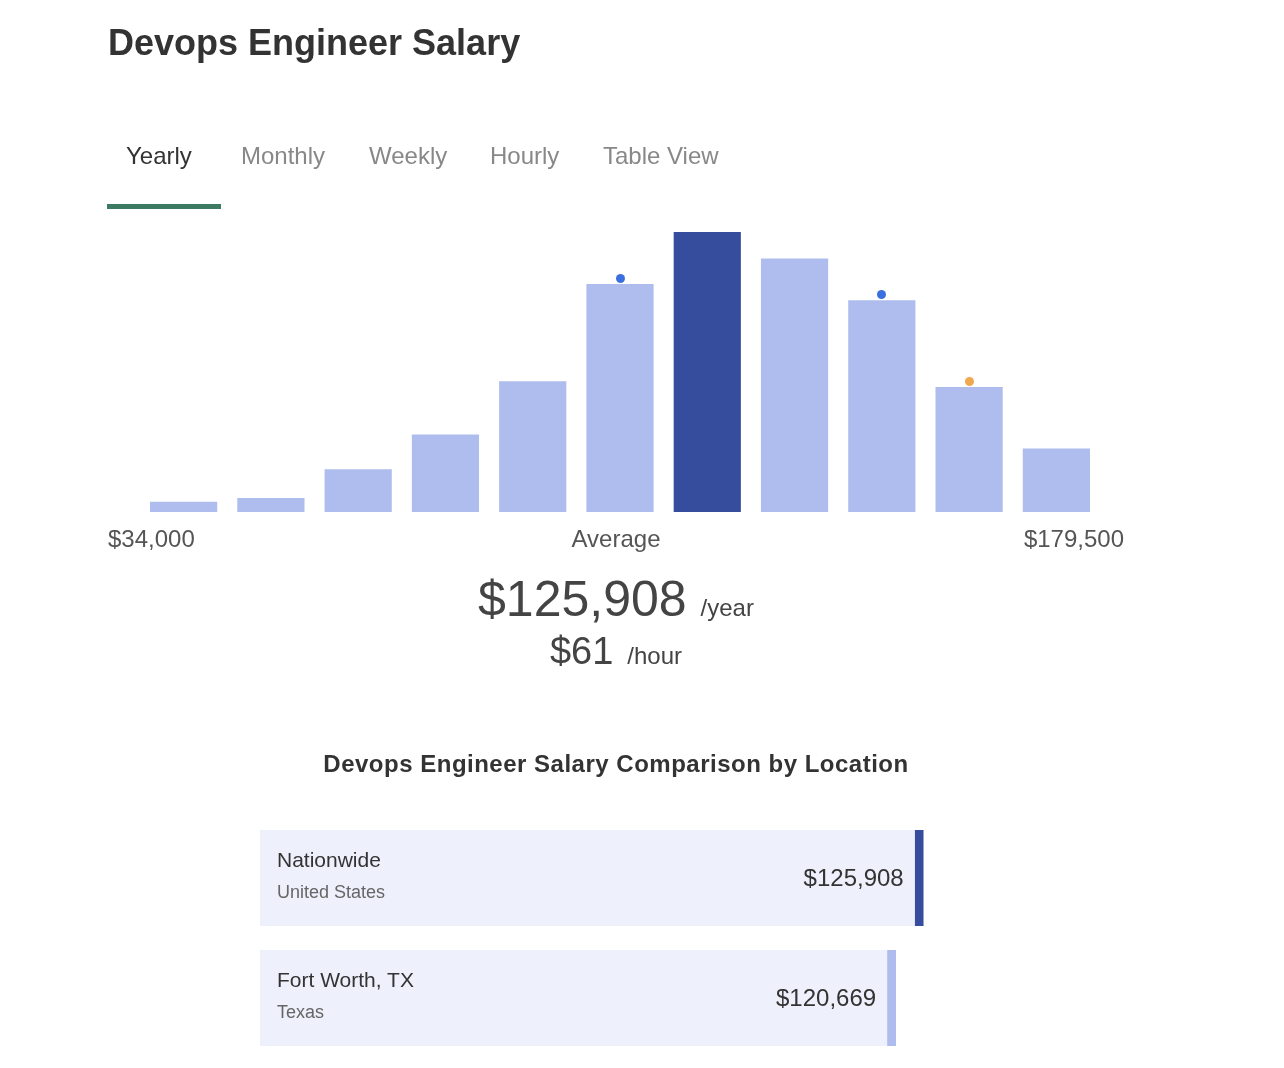 The width and height of the screenshot is (1284, 1068). What do you see at coordinates (616, 764) in the screenshot?
I see `chart-title: Devops Engineer Salary Comparison by Location` at bounding box center [616, 764].